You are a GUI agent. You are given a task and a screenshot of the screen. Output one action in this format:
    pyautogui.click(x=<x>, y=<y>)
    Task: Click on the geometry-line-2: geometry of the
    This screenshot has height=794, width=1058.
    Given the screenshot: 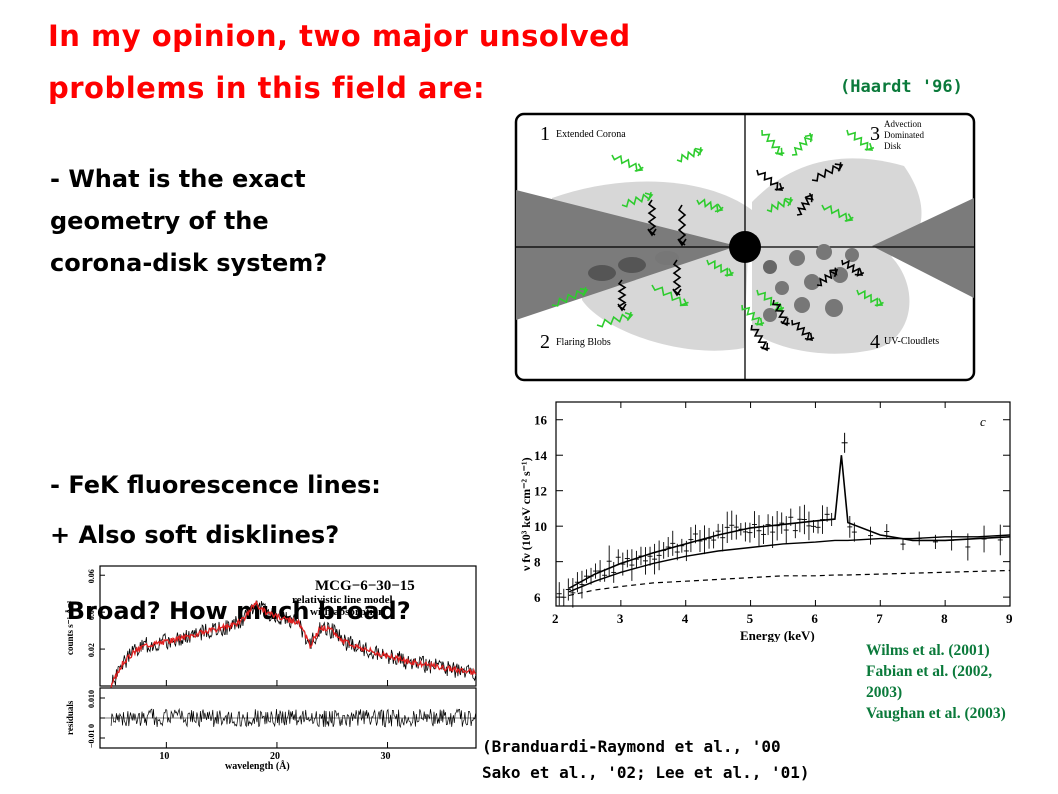 What is the action you would take?
    pyautogui.click(x=159, y=221)
    